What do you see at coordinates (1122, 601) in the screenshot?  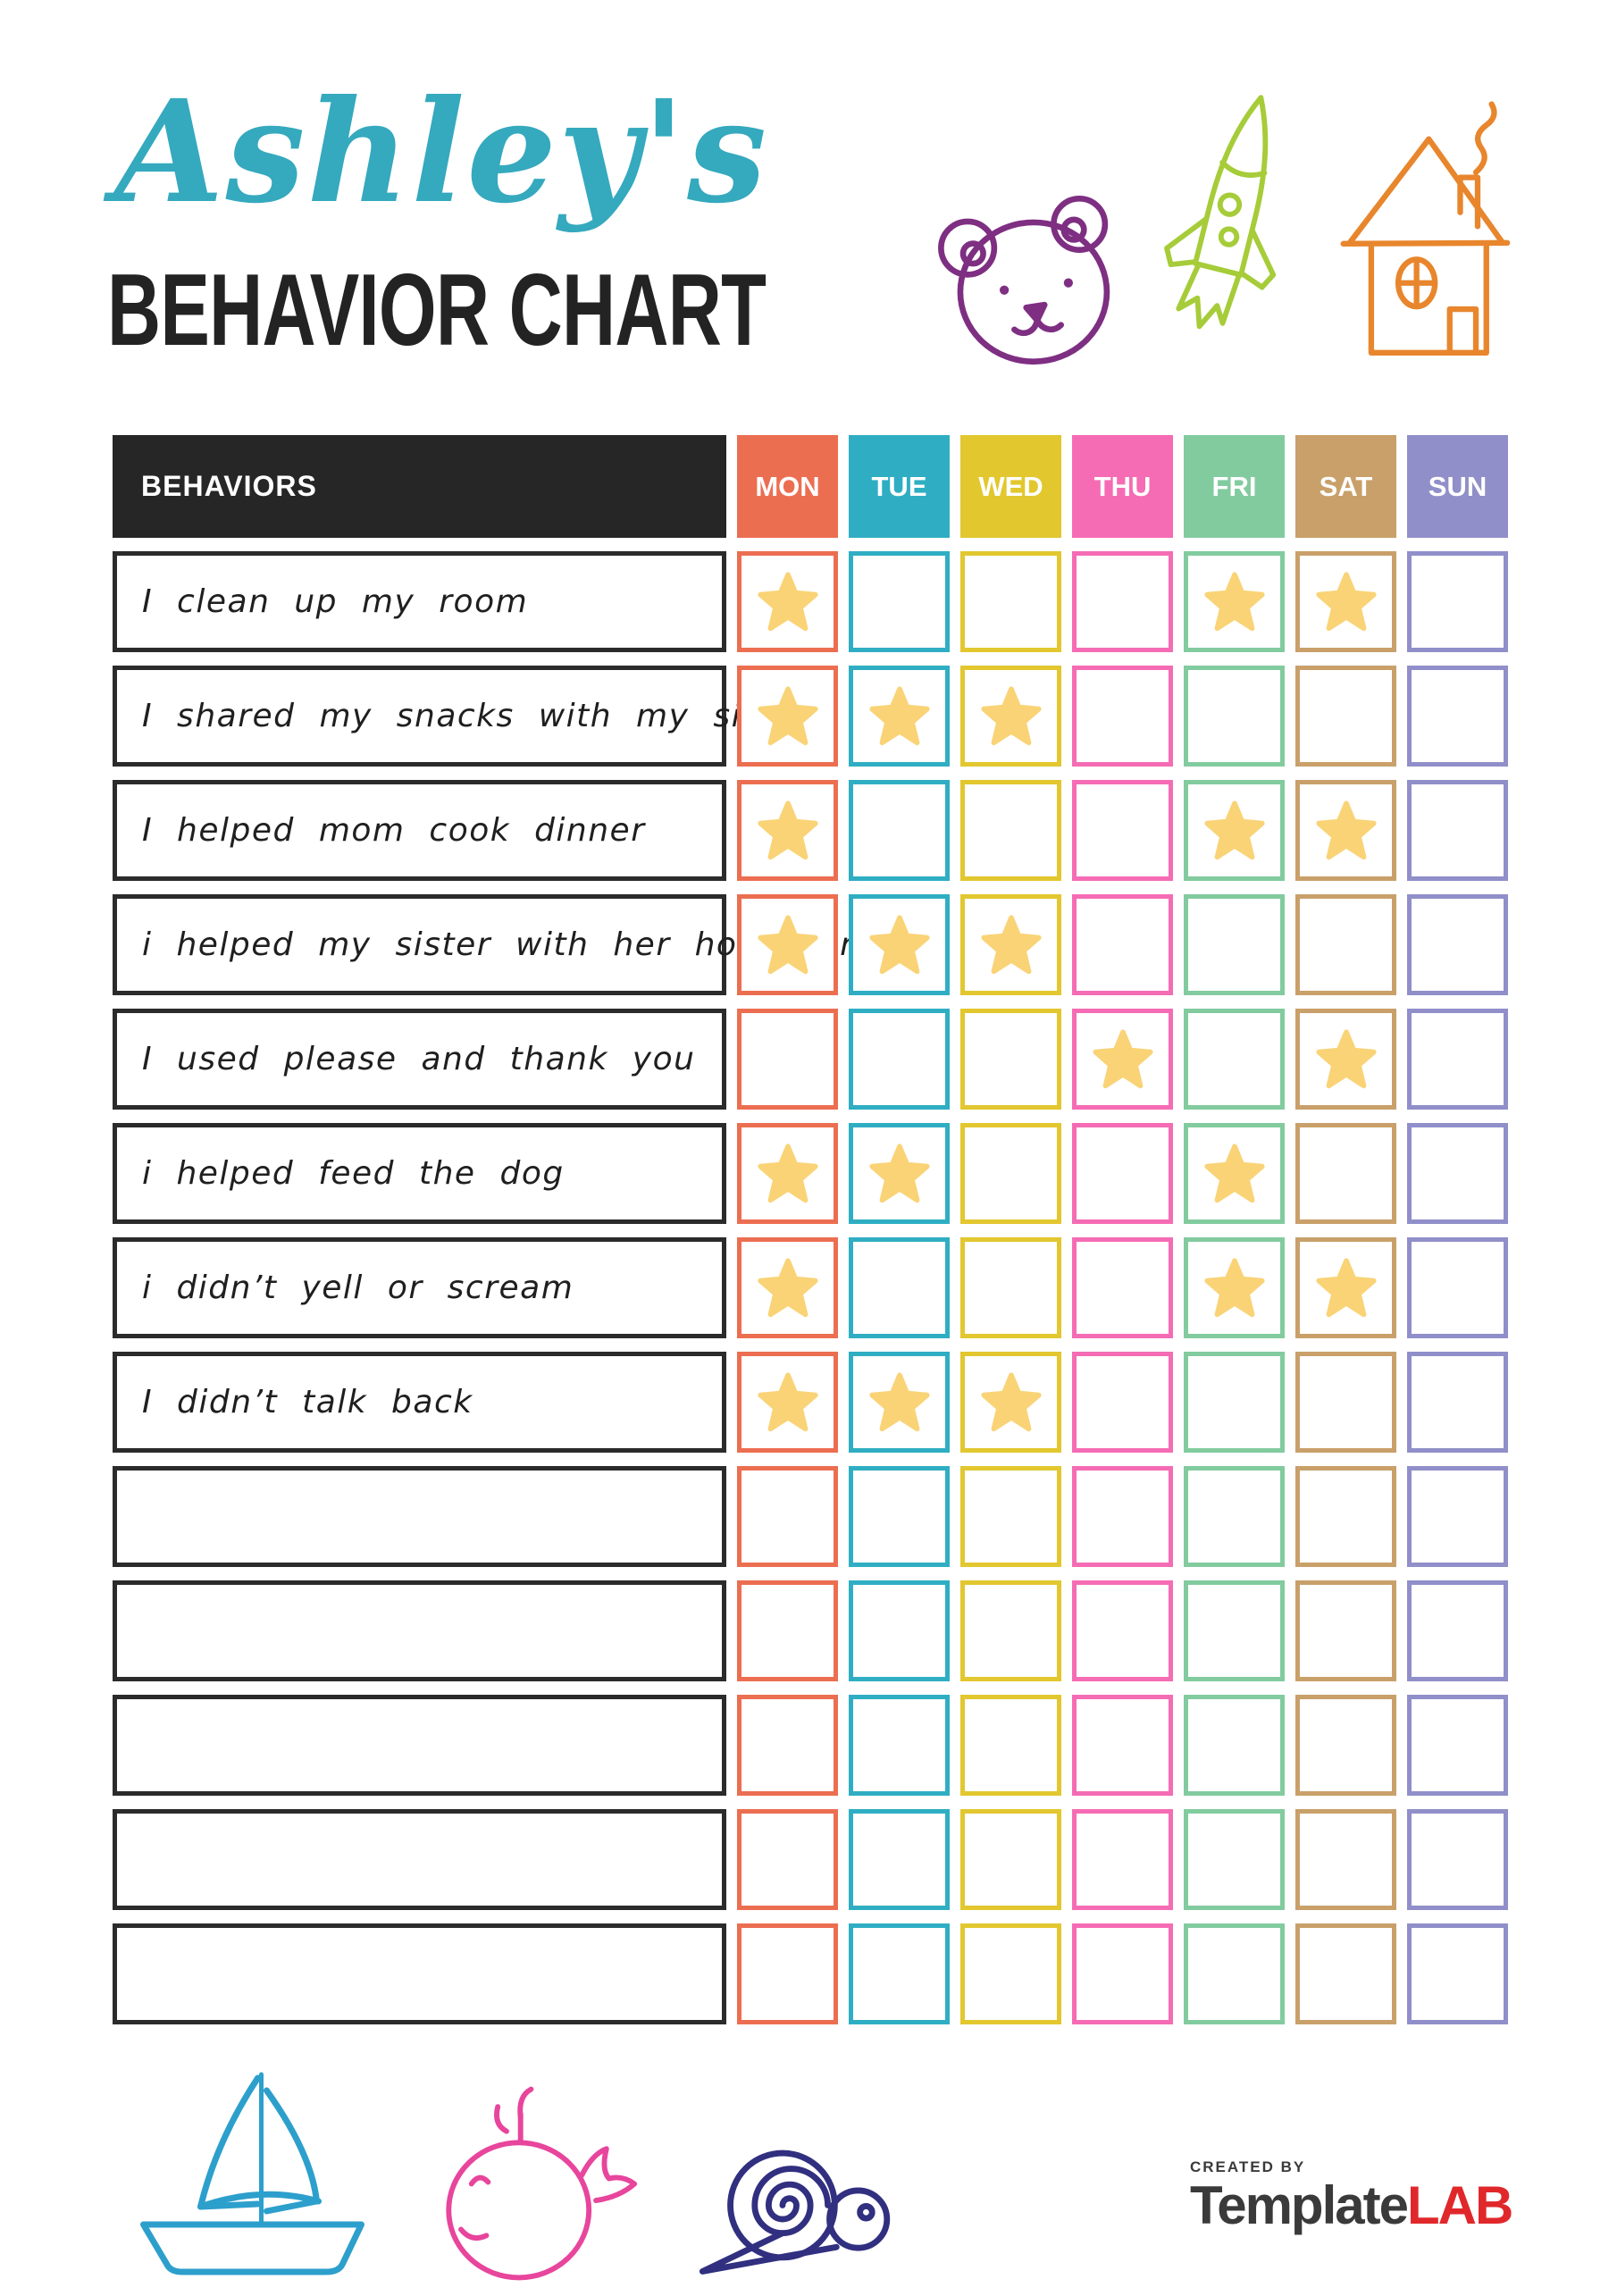 I see `cell-thu-row1` at bounding box center [1122, 601].